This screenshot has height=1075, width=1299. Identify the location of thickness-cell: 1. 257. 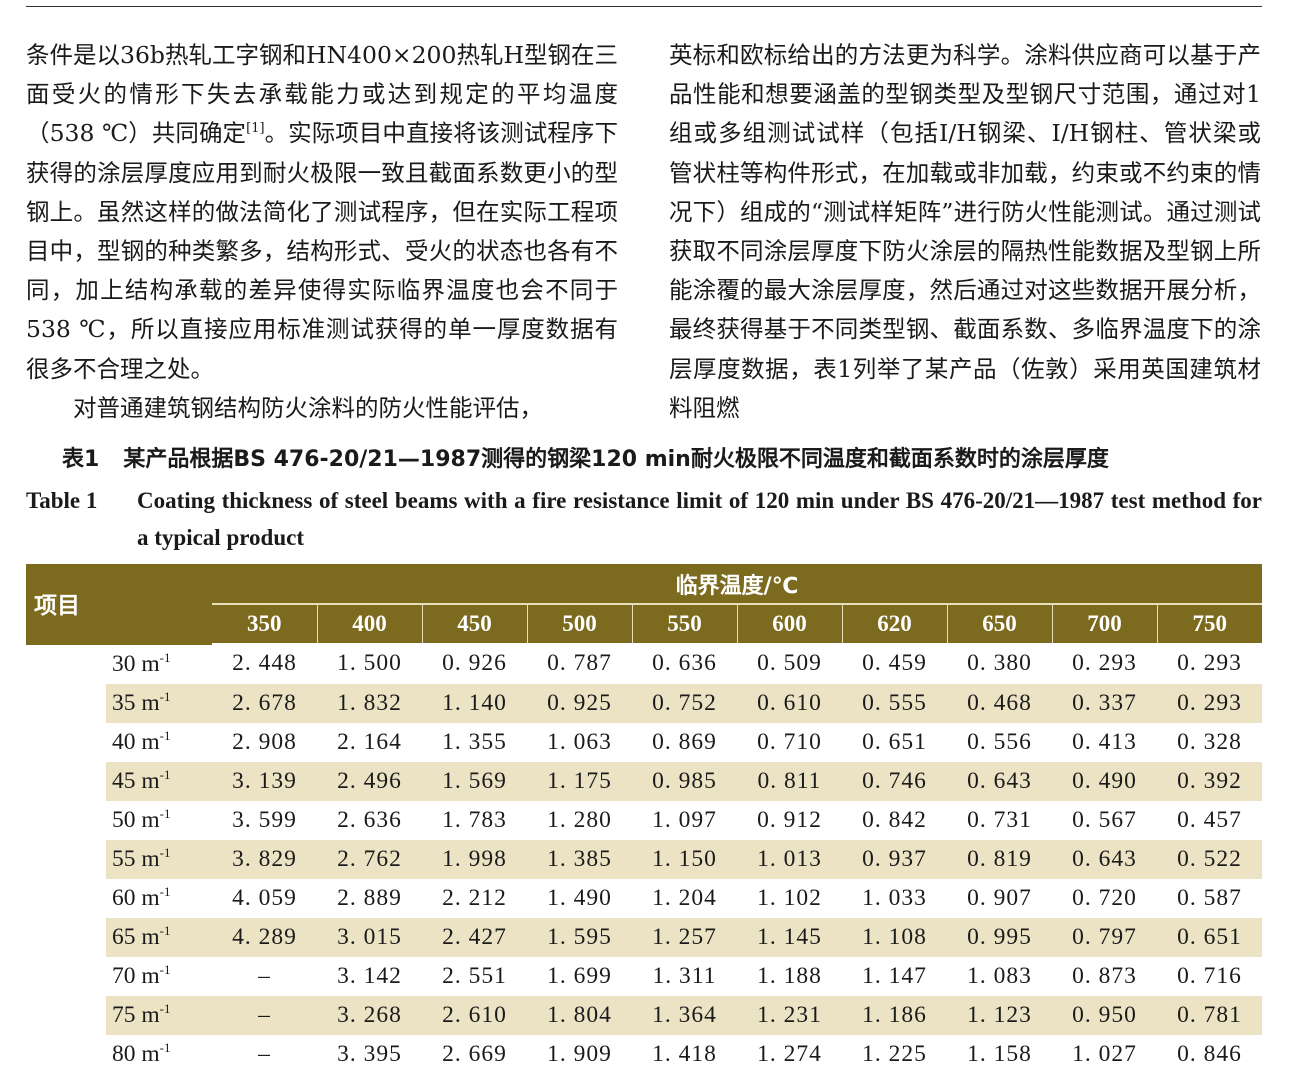
(684, 938).